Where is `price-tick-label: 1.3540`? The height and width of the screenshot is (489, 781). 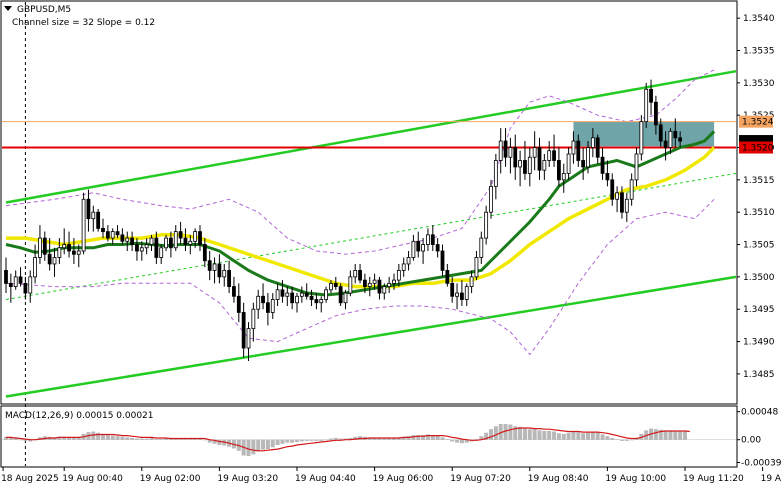 price-tick-label: 1.3540 is located at coordinates (759, 19).